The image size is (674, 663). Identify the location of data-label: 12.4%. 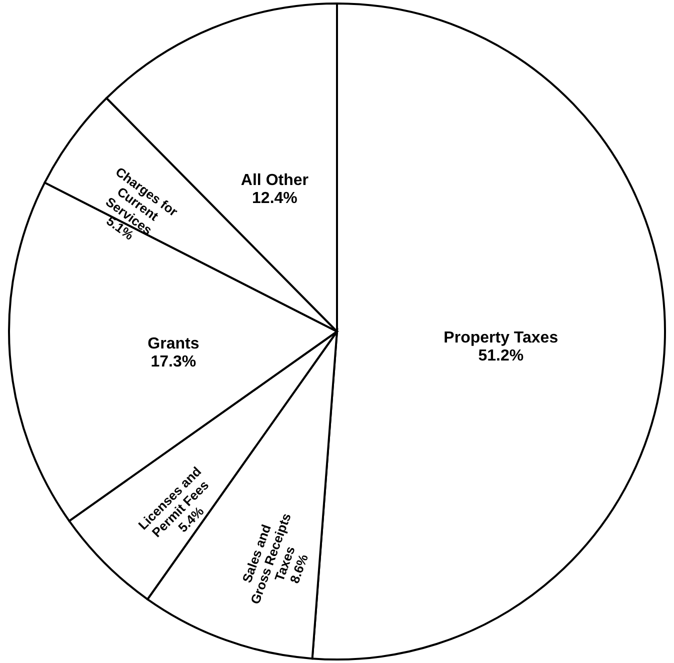
(275, 198).